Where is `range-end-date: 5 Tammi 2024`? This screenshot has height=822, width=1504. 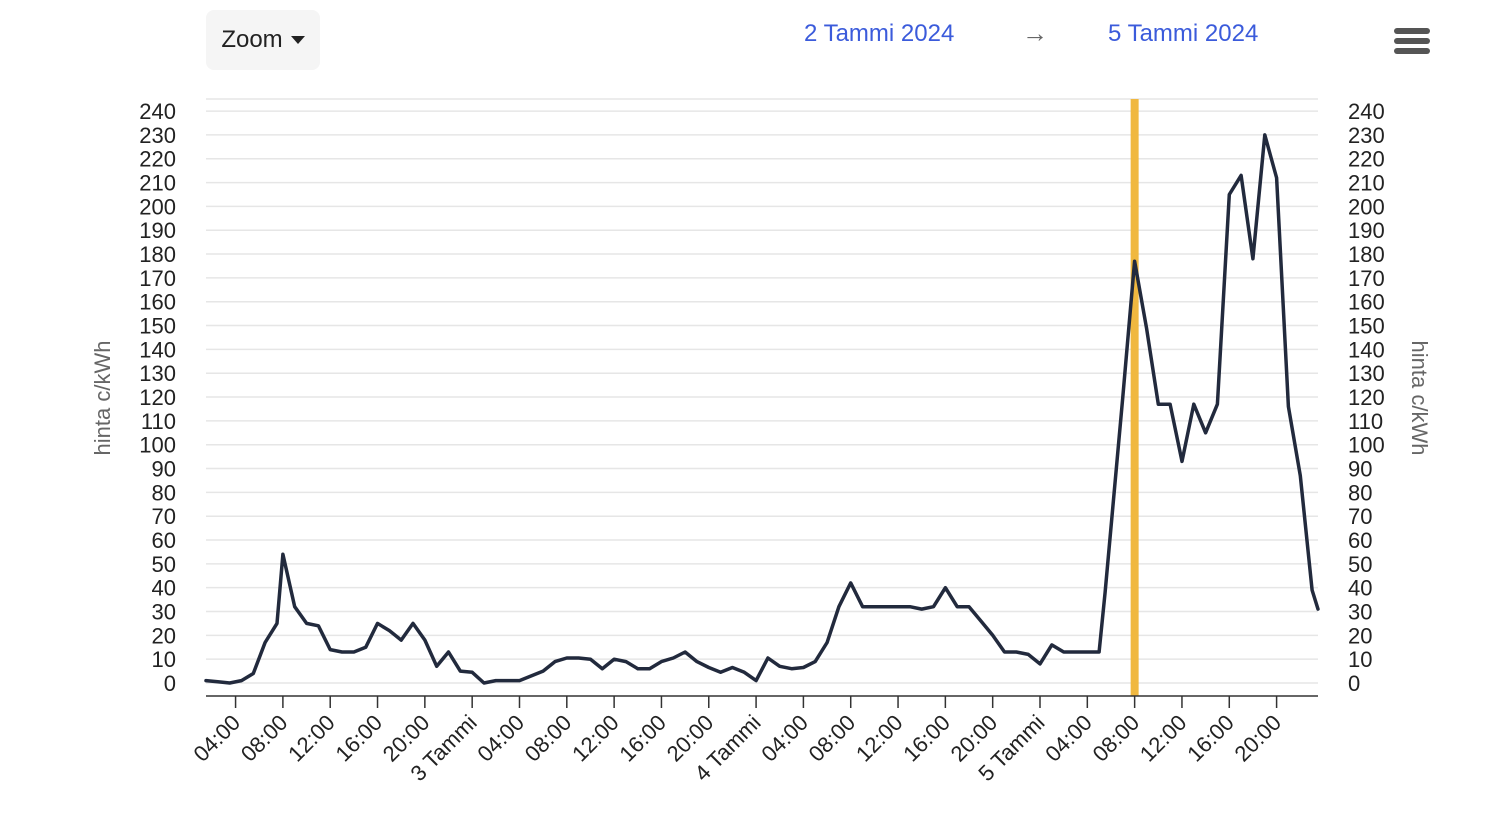 range-end-date: 5 Tammi 2024 is located at coordinates (1183, 33).